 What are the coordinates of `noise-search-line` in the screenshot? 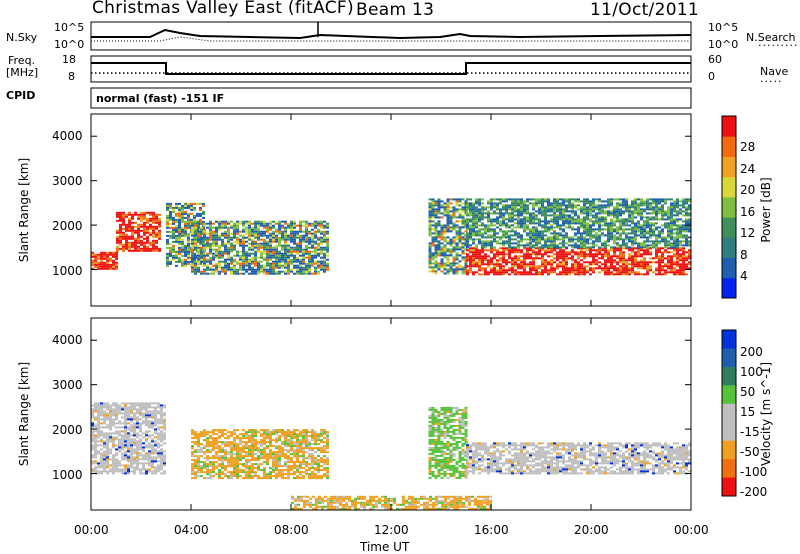 It's located at (390, 39).